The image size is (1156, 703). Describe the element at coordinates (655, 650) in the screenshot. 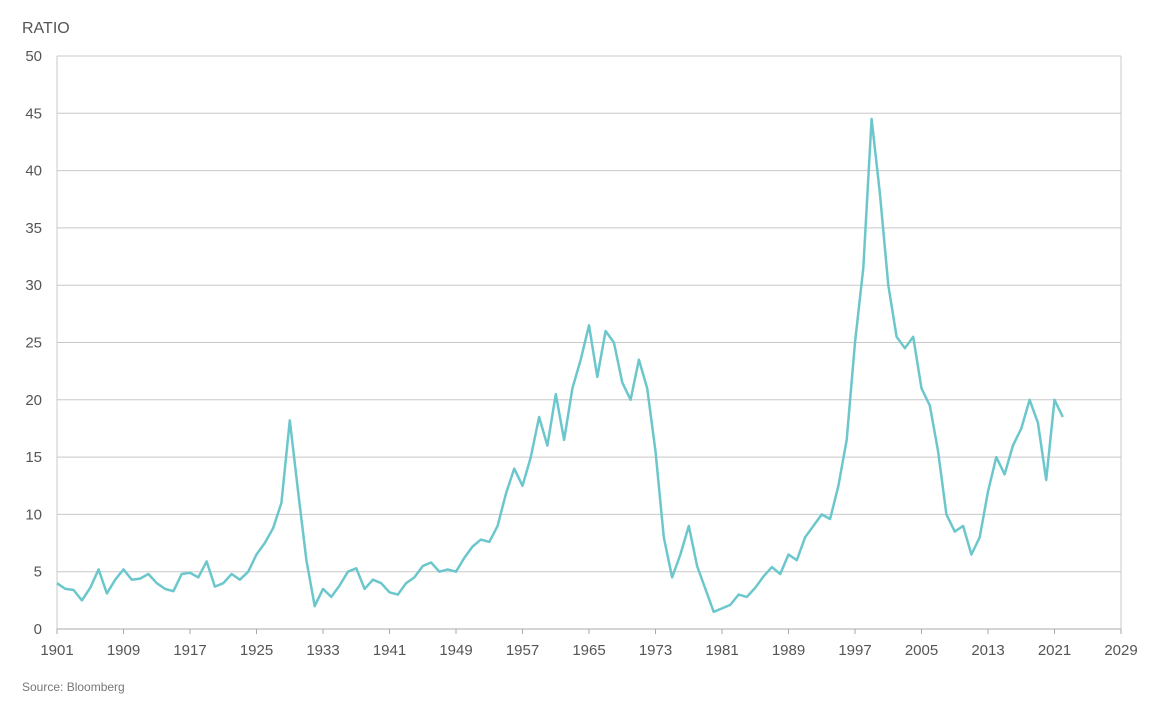

I see `x-tick-label: 1973` at that location.